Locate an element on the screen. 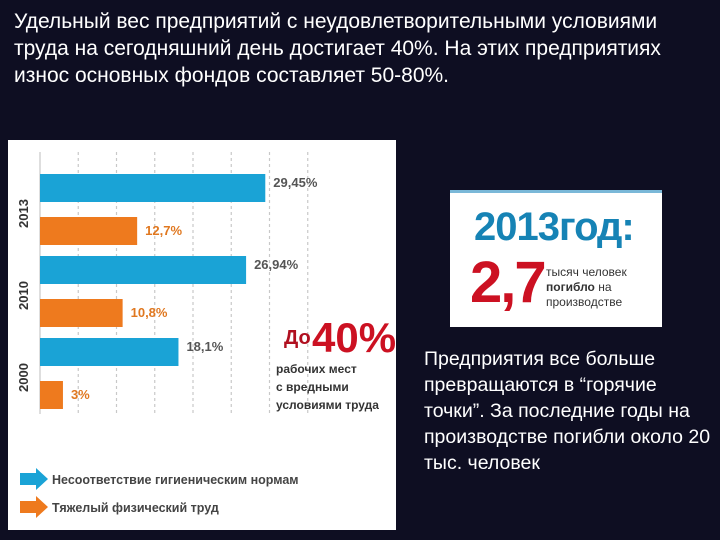 Image resolution: width=720 pixels, height=540 pixels. value-label-2013-series-1: 12,7% is located at coordinates (163, 230).